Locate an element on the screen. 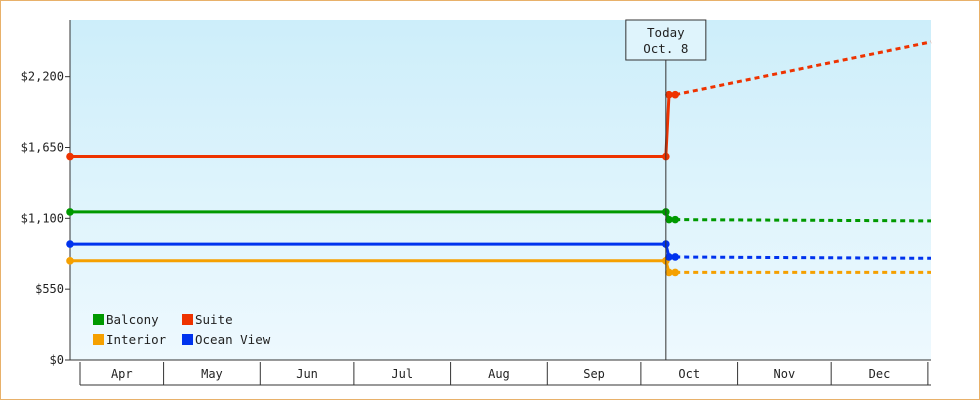 This screenshot has width=980, height=400. x-tick-label: May is located at coordinates (212, 374).